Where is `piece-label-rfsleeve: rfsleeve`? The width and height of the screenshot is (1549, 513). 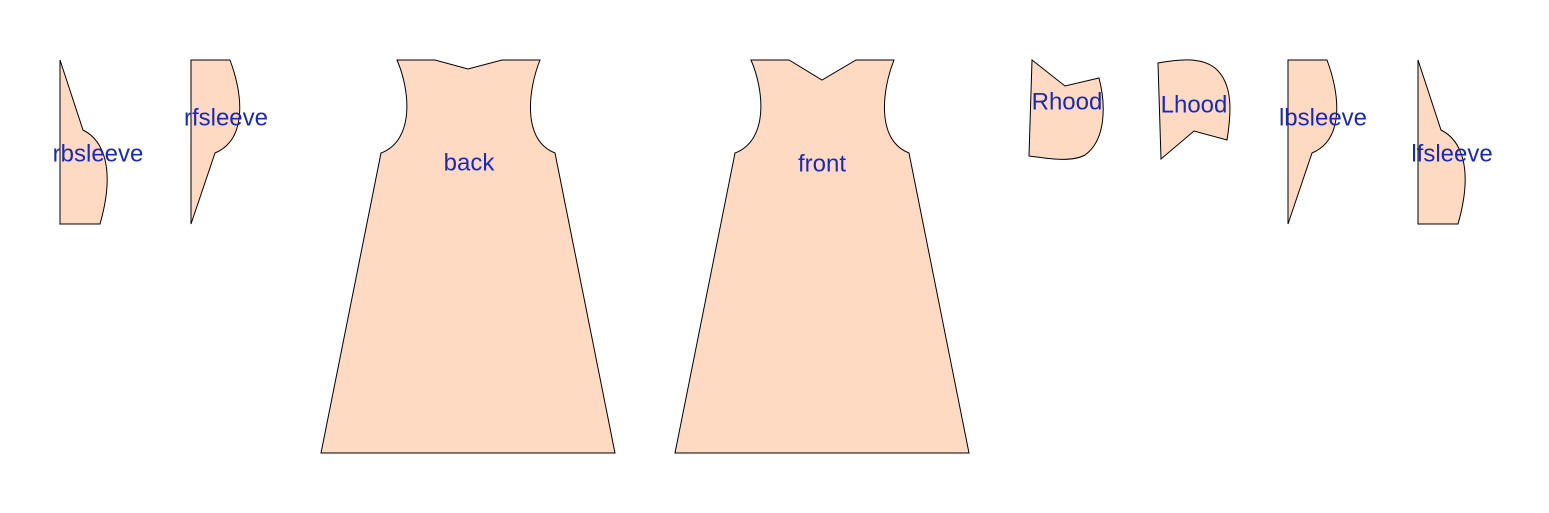
piece-label-rfsleeve: rfsleeve is located at coordinates (226, 117).